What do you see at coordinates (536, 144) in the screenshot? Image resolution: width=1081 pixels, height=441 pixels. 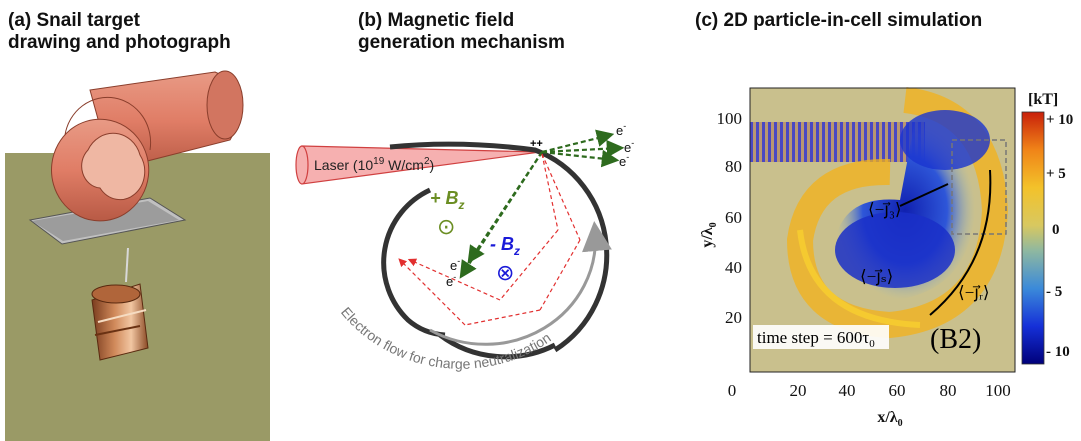 I see `plus-charges: ++` at bounding box center [536, 144].